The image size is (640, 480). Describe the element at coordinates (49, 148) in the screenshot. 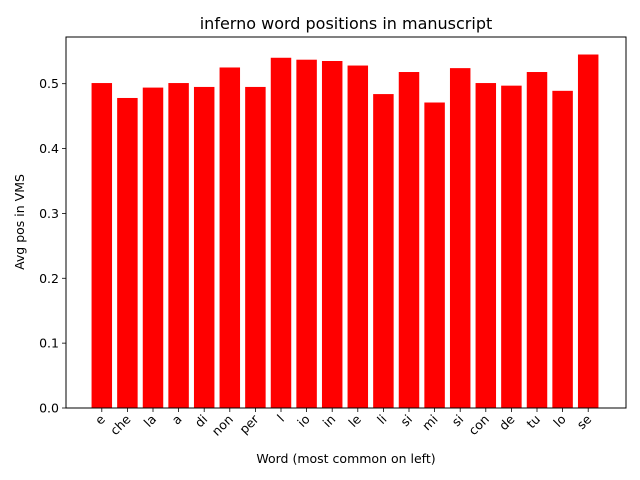

I see `y-tick-label: 0.4` at that location.